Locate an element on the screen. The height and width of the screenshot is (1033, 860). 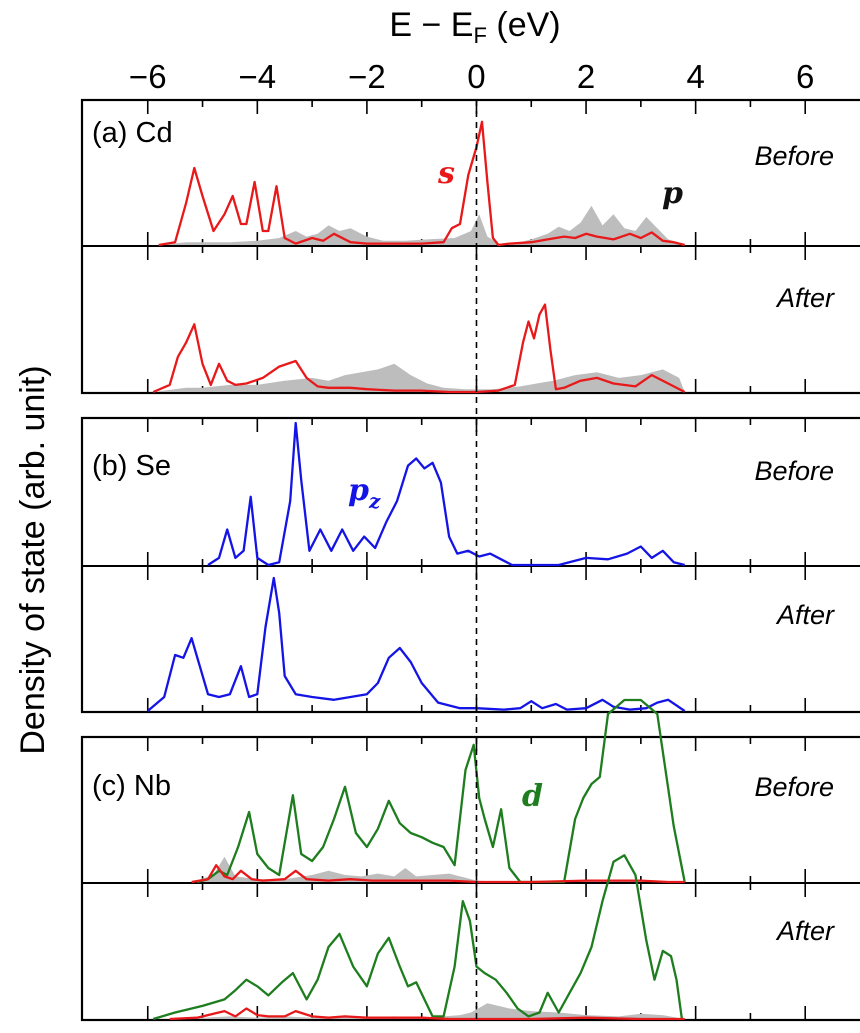
orbital-label-p: p is located at coordinates (672, 193).